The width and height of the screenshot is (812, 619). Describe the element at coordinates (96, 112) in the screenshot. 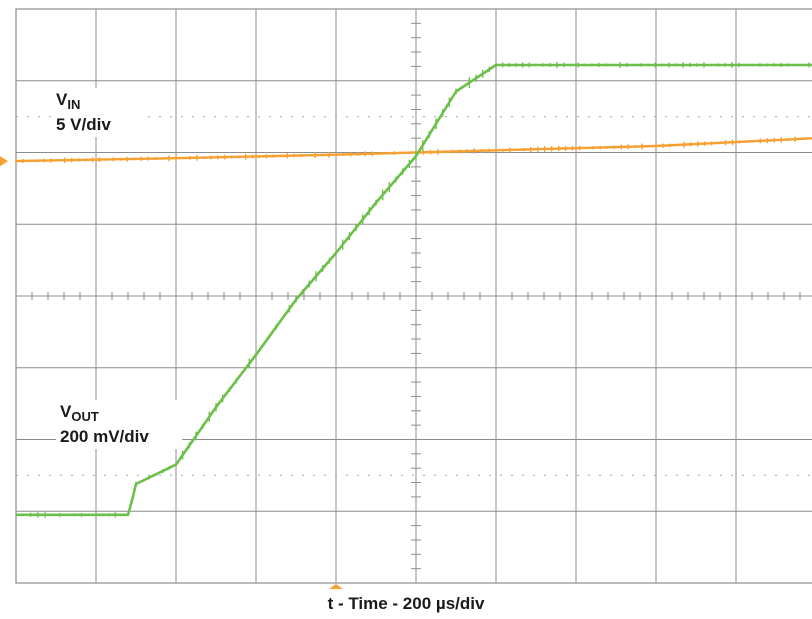

I see `vin-label: VIN 5 V/div` at that location.